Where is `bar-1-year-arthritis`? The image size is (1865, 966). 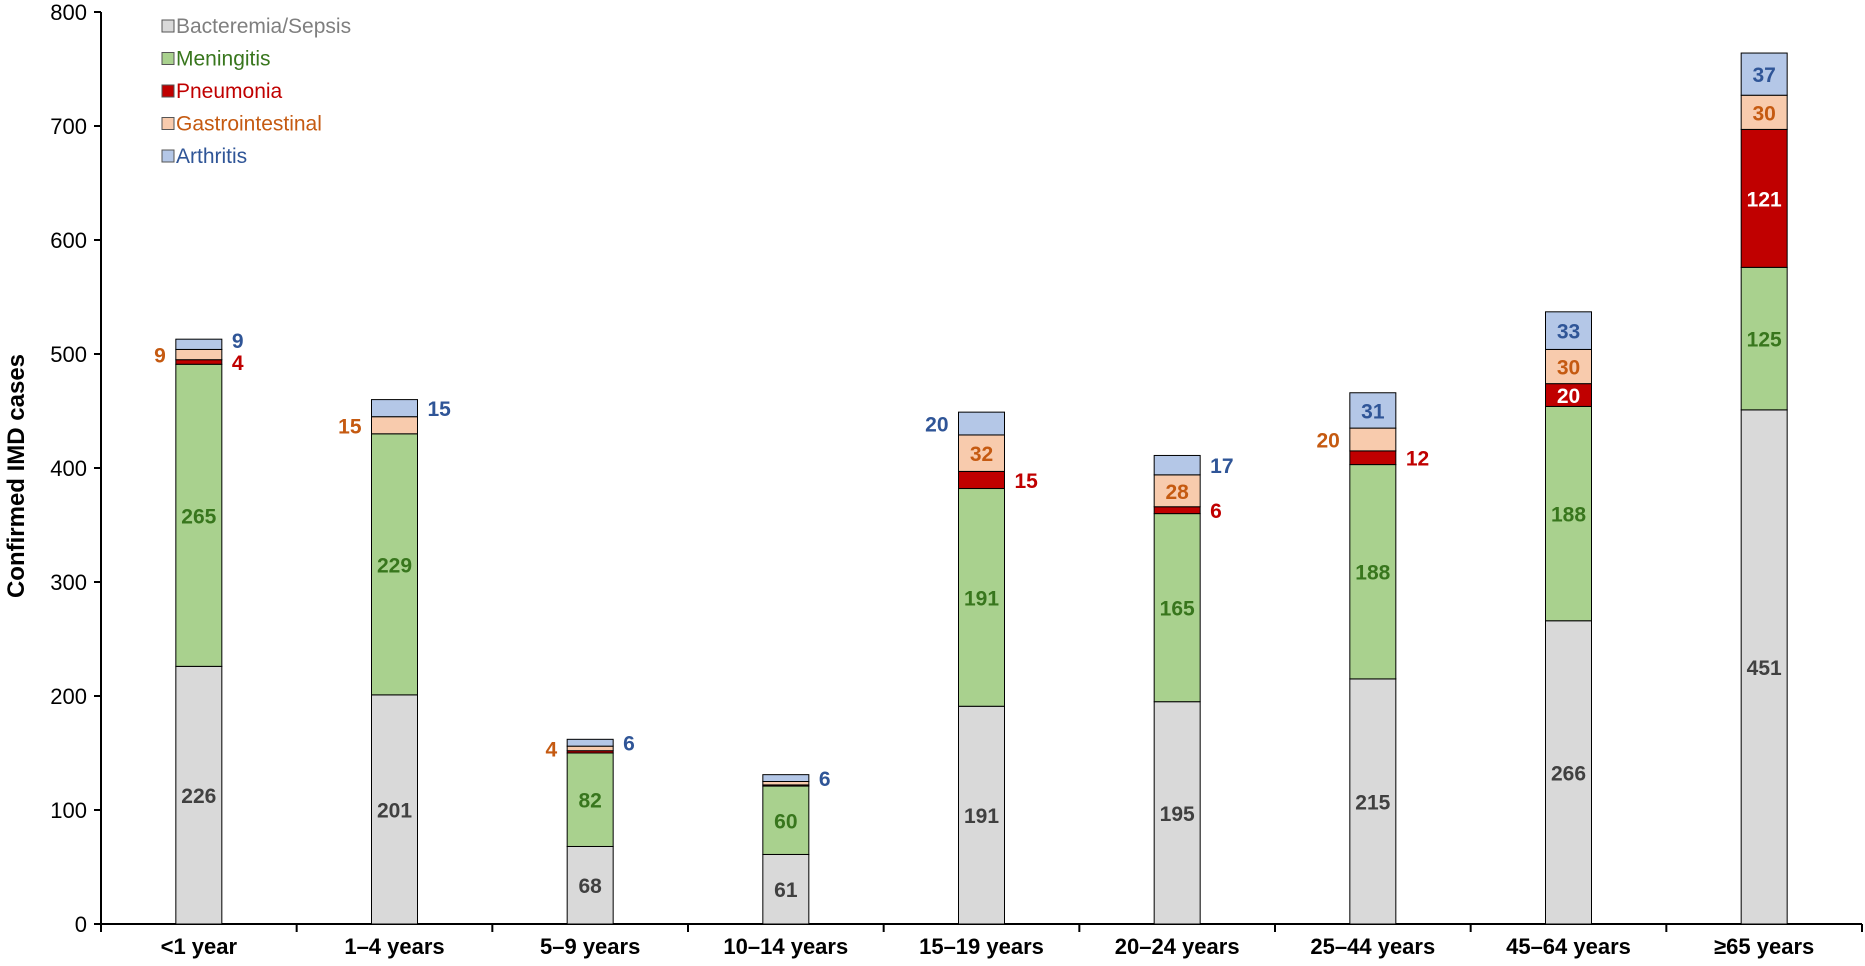
bar-1-year-arthritis is located at coordinates (199, 344).